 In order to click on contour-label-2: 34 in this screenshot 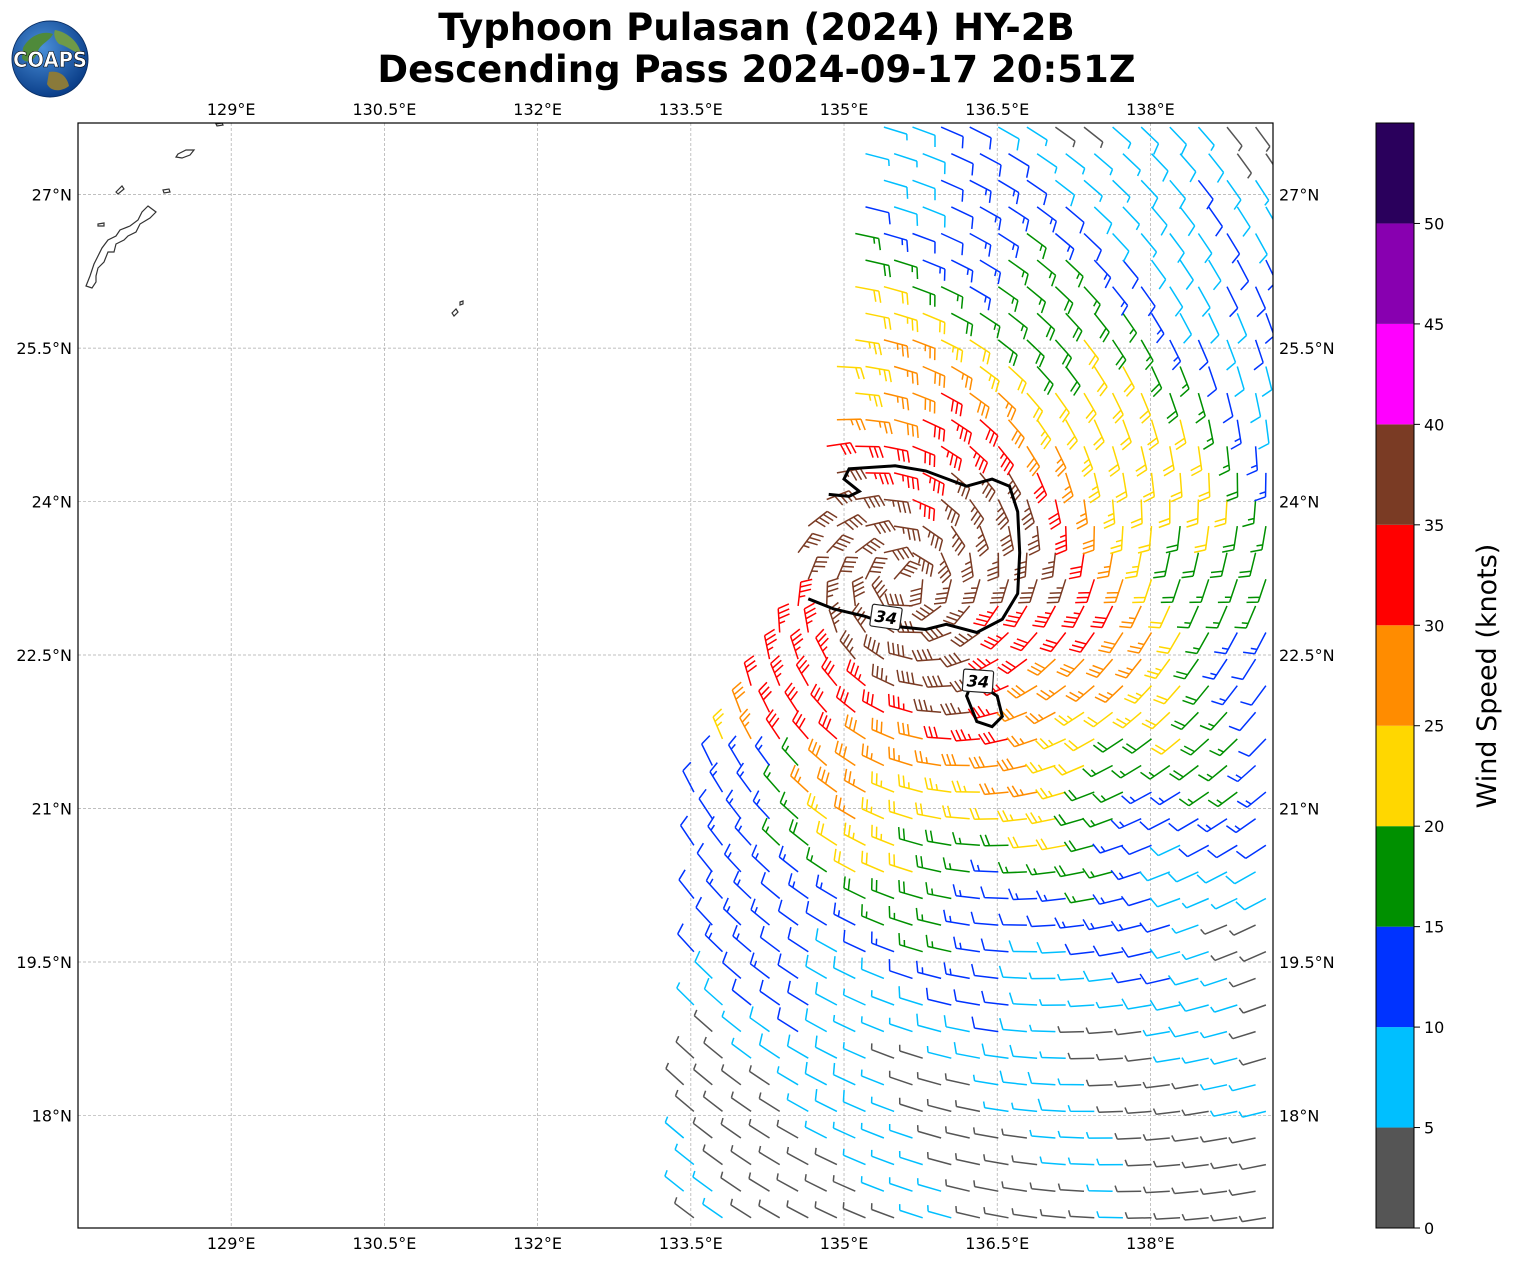, I will do `click(978, 681)`.